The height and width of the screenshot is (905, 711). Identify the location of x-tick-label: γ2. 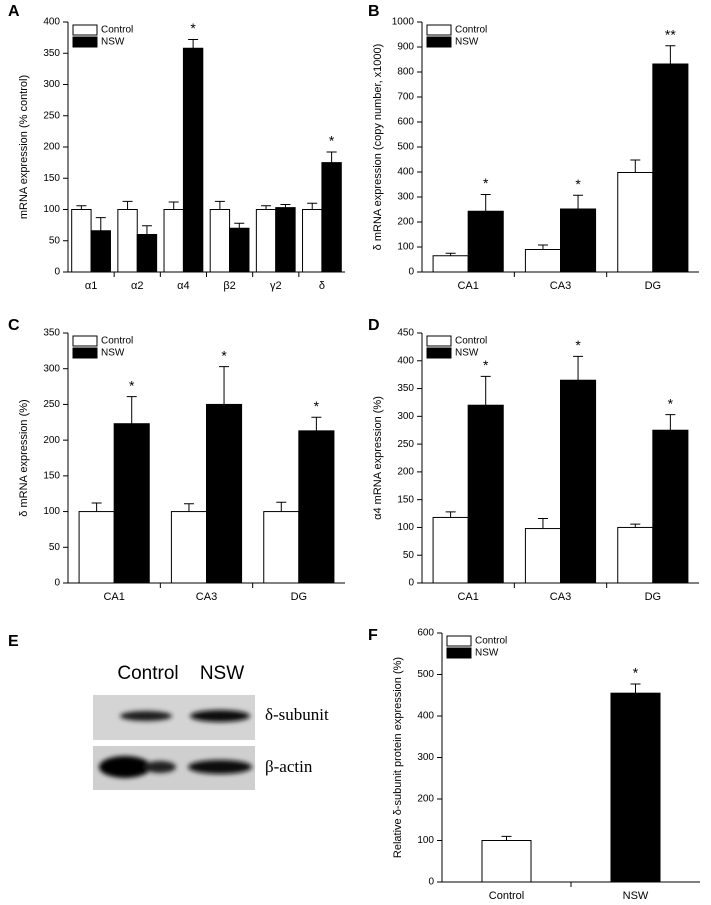
(276, 286).